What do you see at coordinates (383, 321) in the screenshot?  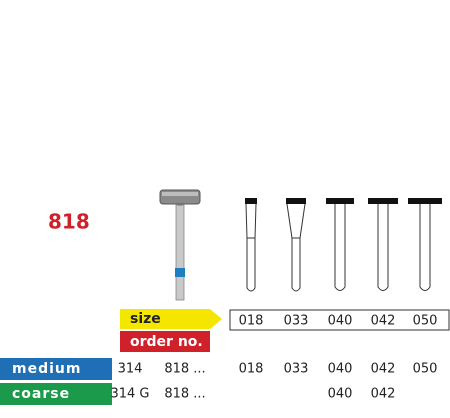 I see `size-value: 042` at bounding box center [383, 321].